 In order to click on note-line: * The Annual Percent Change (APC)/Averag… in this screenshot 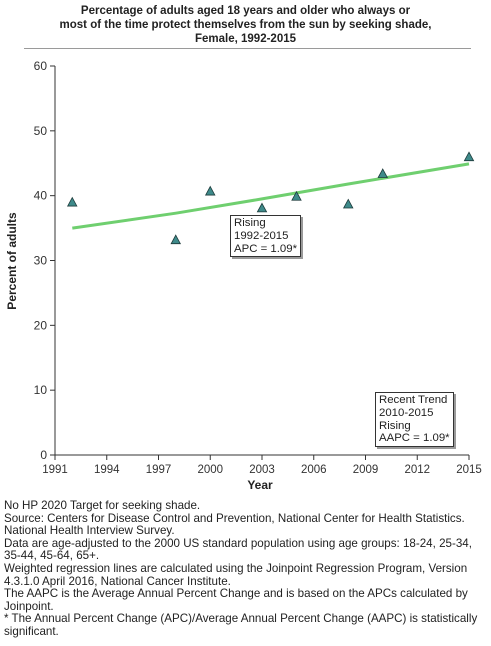, I will do `click(241, 625)`.